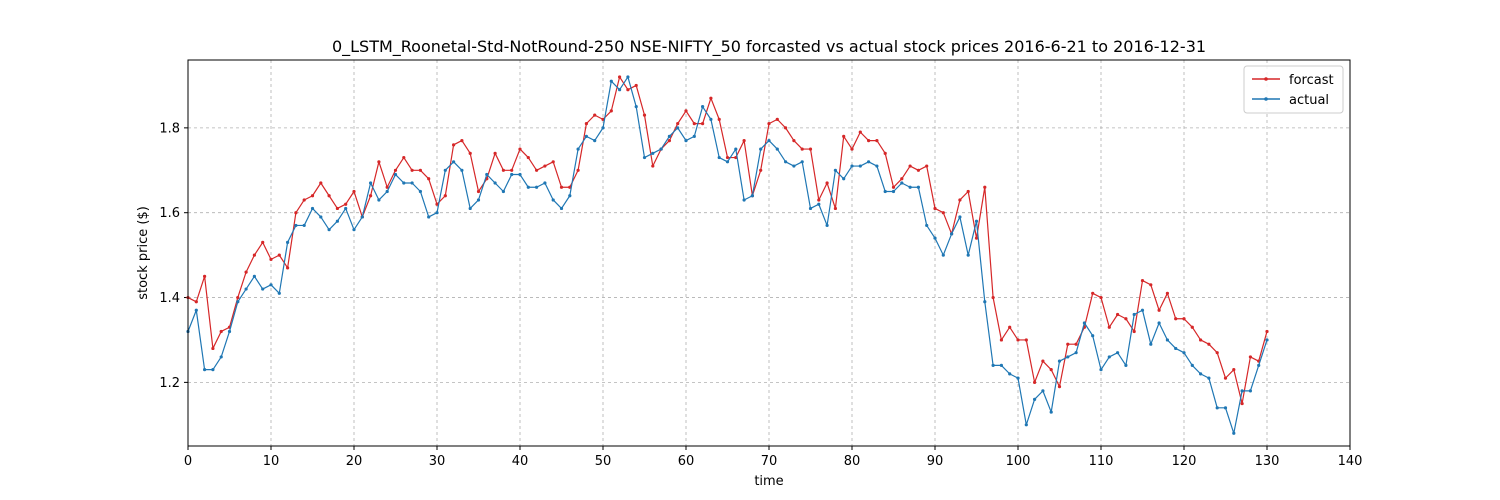 The image size is (1500, 500). What do you see at coordinates (1293, 89) in the screenshot?
I see `legend: forcast actual` at bounding box center [1293, 89].